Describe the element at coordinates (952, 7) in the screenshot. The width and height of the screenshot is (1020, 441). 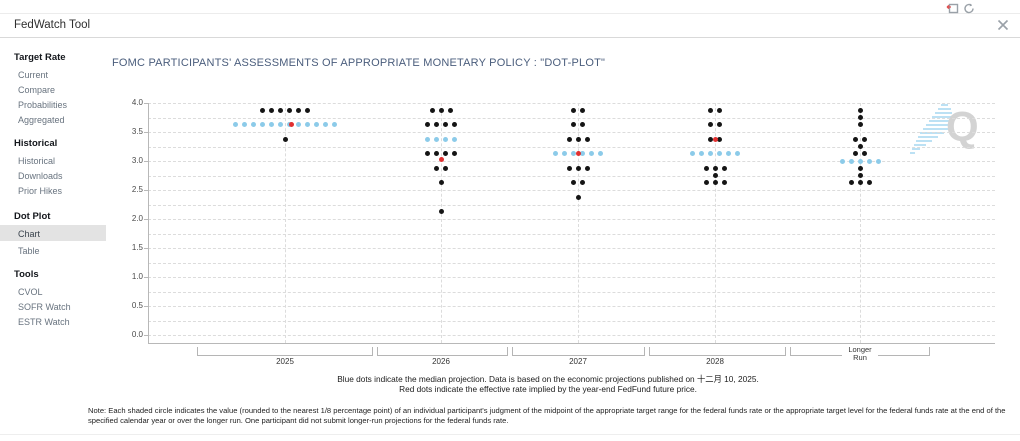
I see `popout-icon` at that location.